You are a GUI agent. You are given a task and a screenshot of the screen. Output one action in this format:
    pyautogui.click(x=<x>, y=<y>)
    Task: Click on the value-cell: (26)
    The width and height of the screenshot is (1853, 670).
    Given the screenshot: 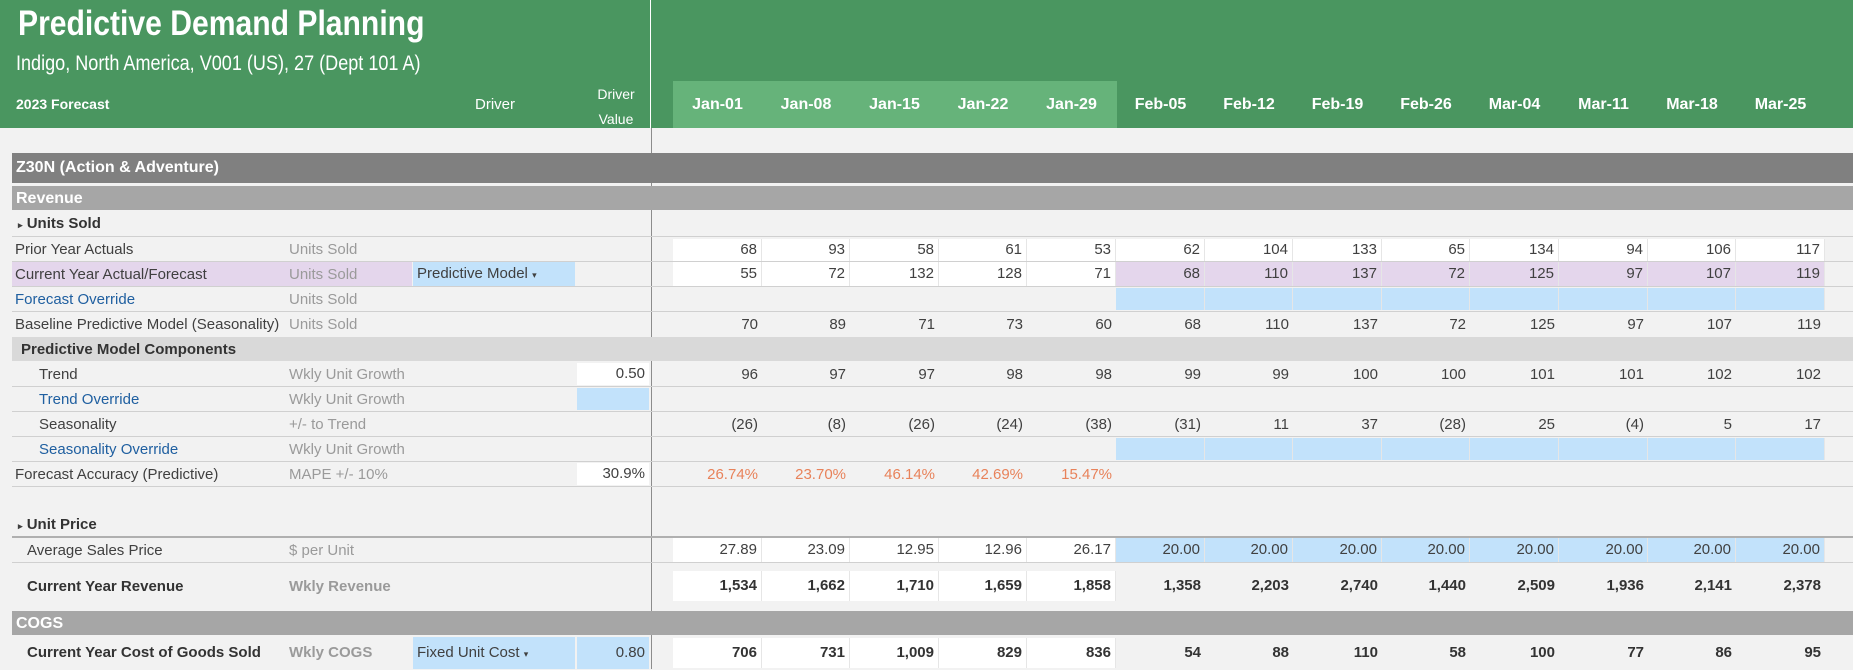 What is the action you would take?
    pyautogui.click(x=744, y=424)
    